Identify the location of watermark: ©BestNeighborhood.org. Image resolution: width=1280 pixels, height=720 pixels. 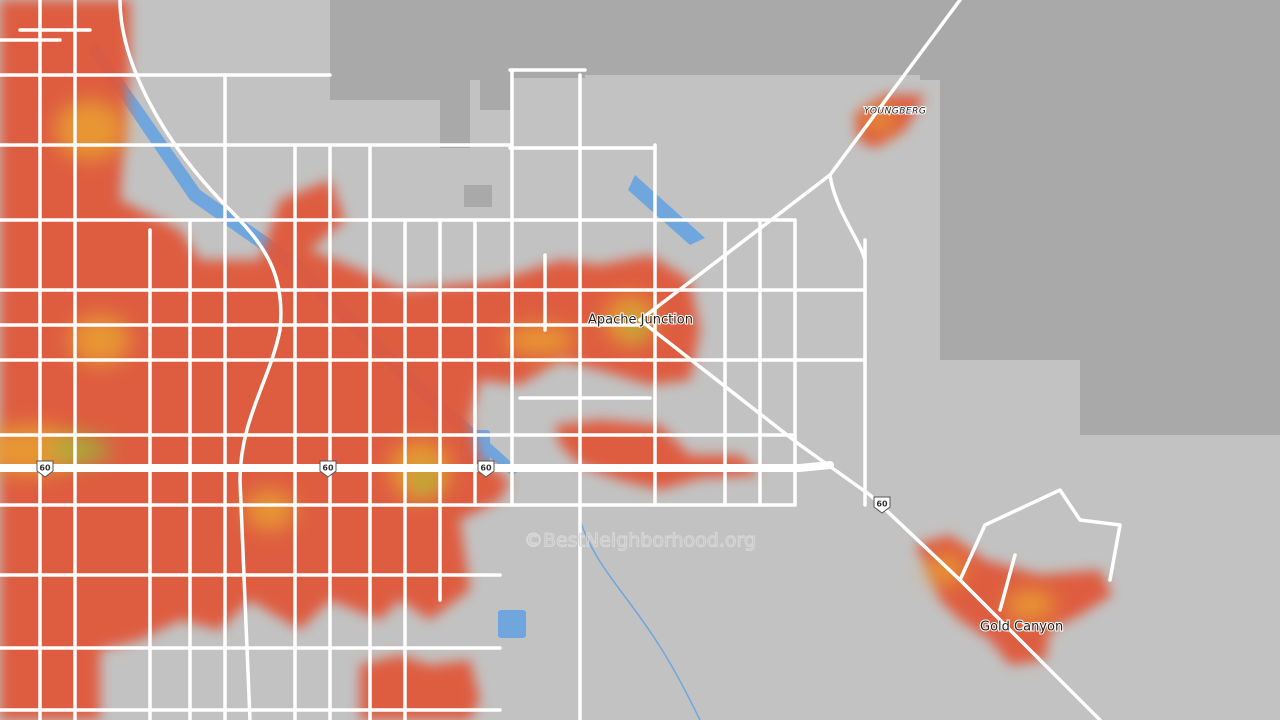
(640, 541).